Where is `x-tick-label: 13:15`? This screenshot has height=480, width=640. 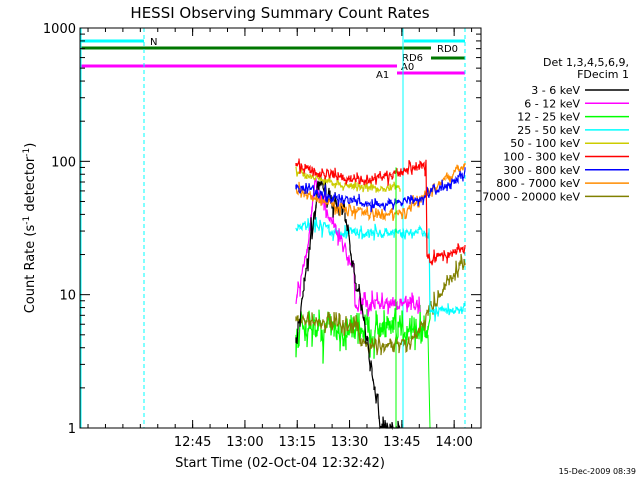 x-tick-label: 13:15 is located at coordinates (297, 442).